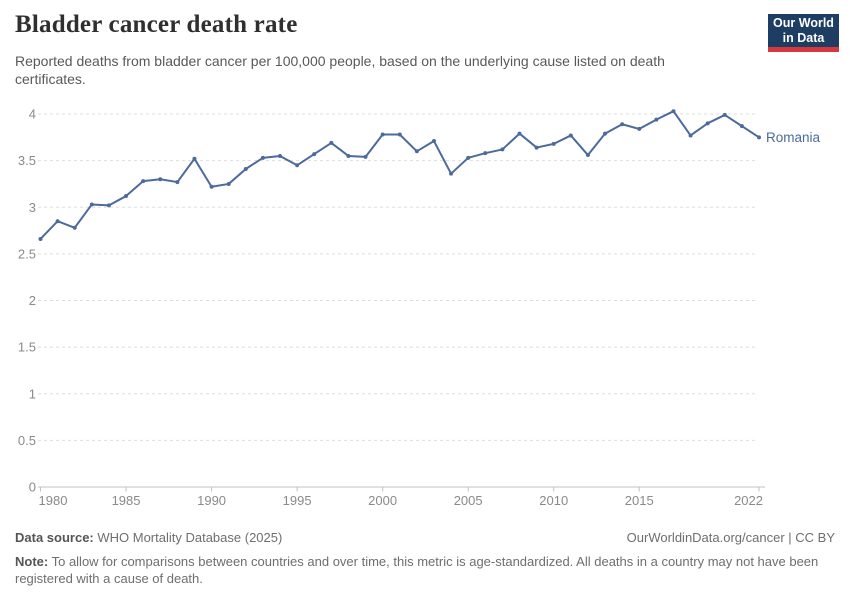  Describe the element at coordinates (156, 24) in the screenshot. I see `page-title: Bladder cancer death rate` at that location.